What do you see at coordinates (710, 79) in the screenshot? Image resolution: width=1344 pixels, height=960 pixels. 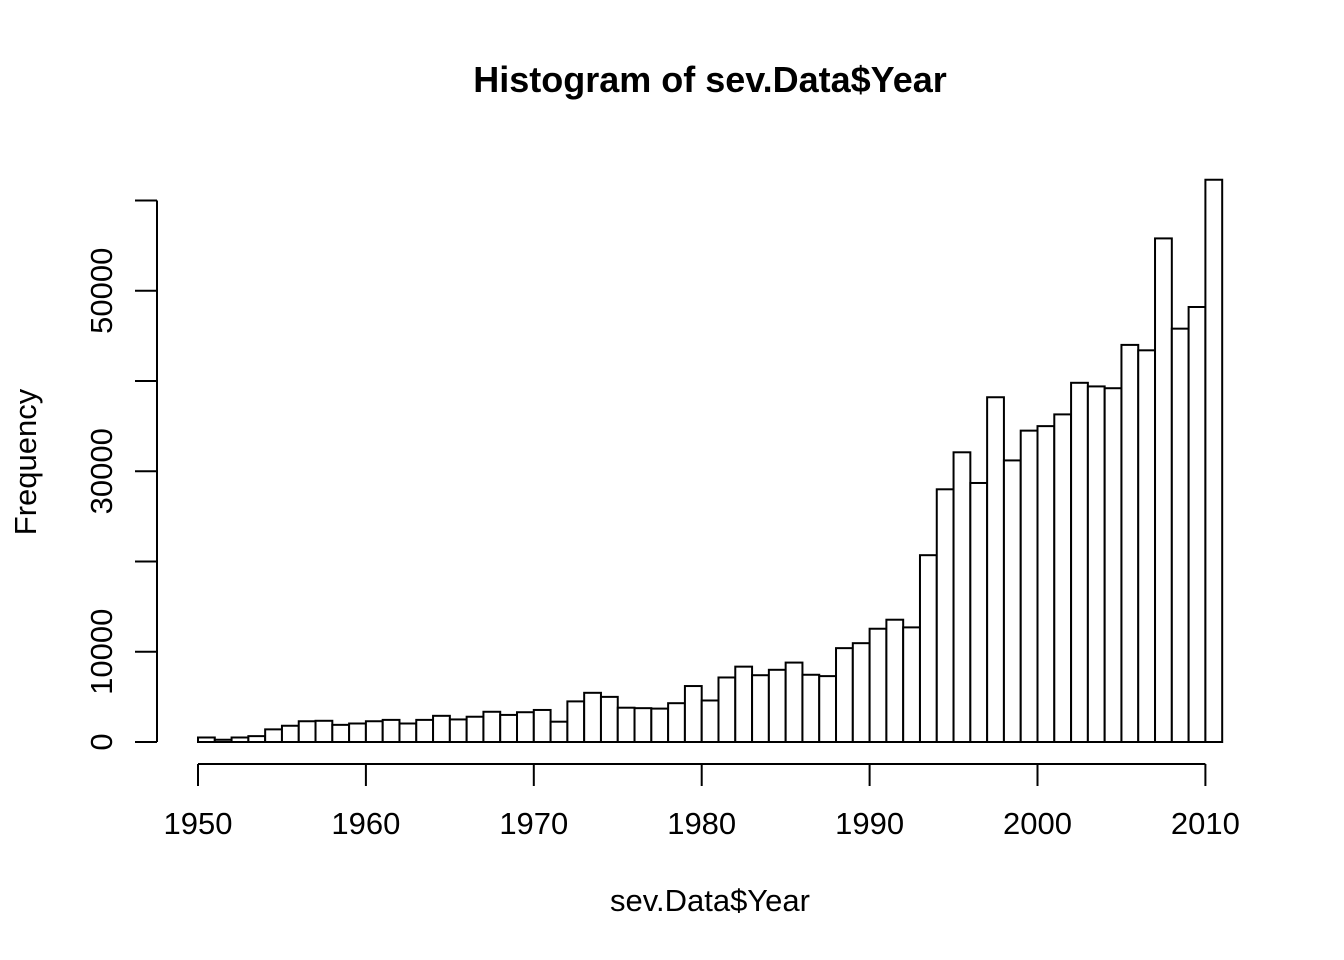 I see `chart-title: Histogram of sev.Data$Year` at bounding box center [710, 79].